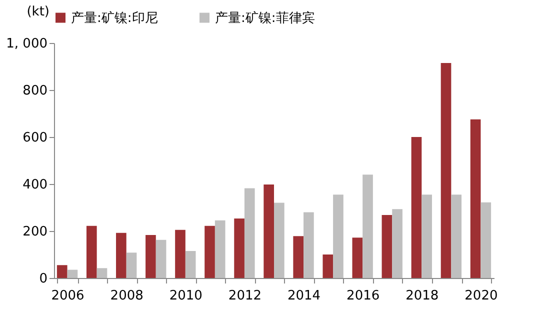 The width and height of the screenshot is (541, 328). What do you see at coordinates (481, 296) in the screenshot?
I see `x-tick-label: 2020` at bounding box center [481, 296].